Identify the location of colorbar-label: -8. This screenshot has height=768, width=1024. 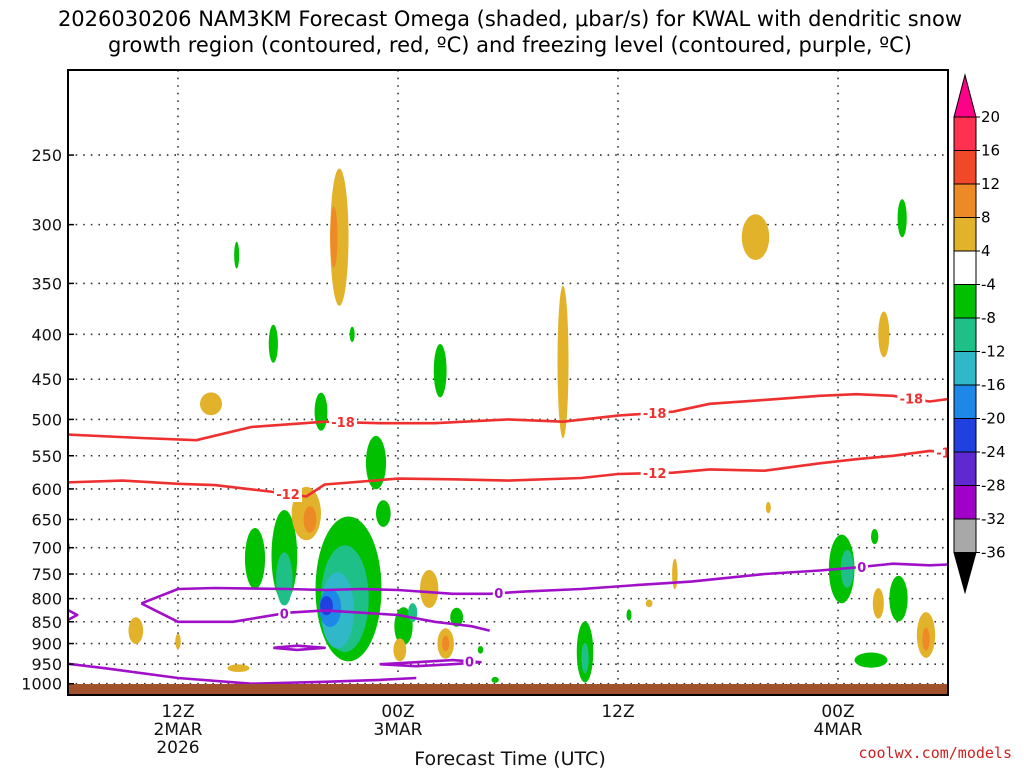
(988, 318).